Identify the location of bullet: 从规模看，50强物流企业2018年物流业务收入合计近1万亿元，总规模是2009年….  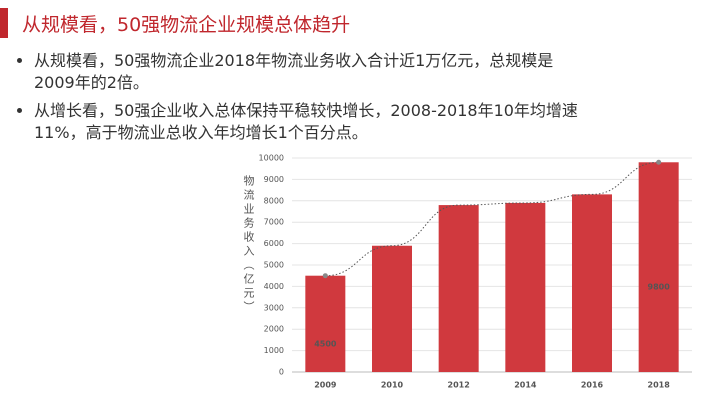
(308, 72).